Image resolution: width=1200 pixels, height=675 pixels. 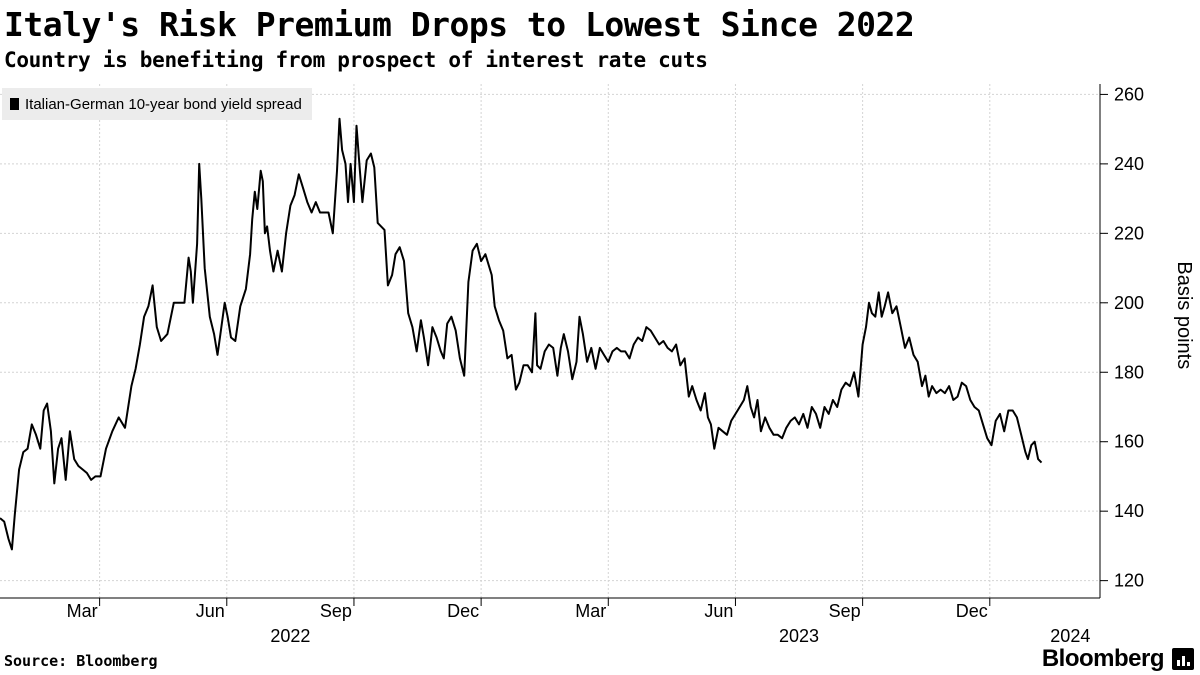 I want to click on y-tick-label: 140, so click(x=1129, y=511).